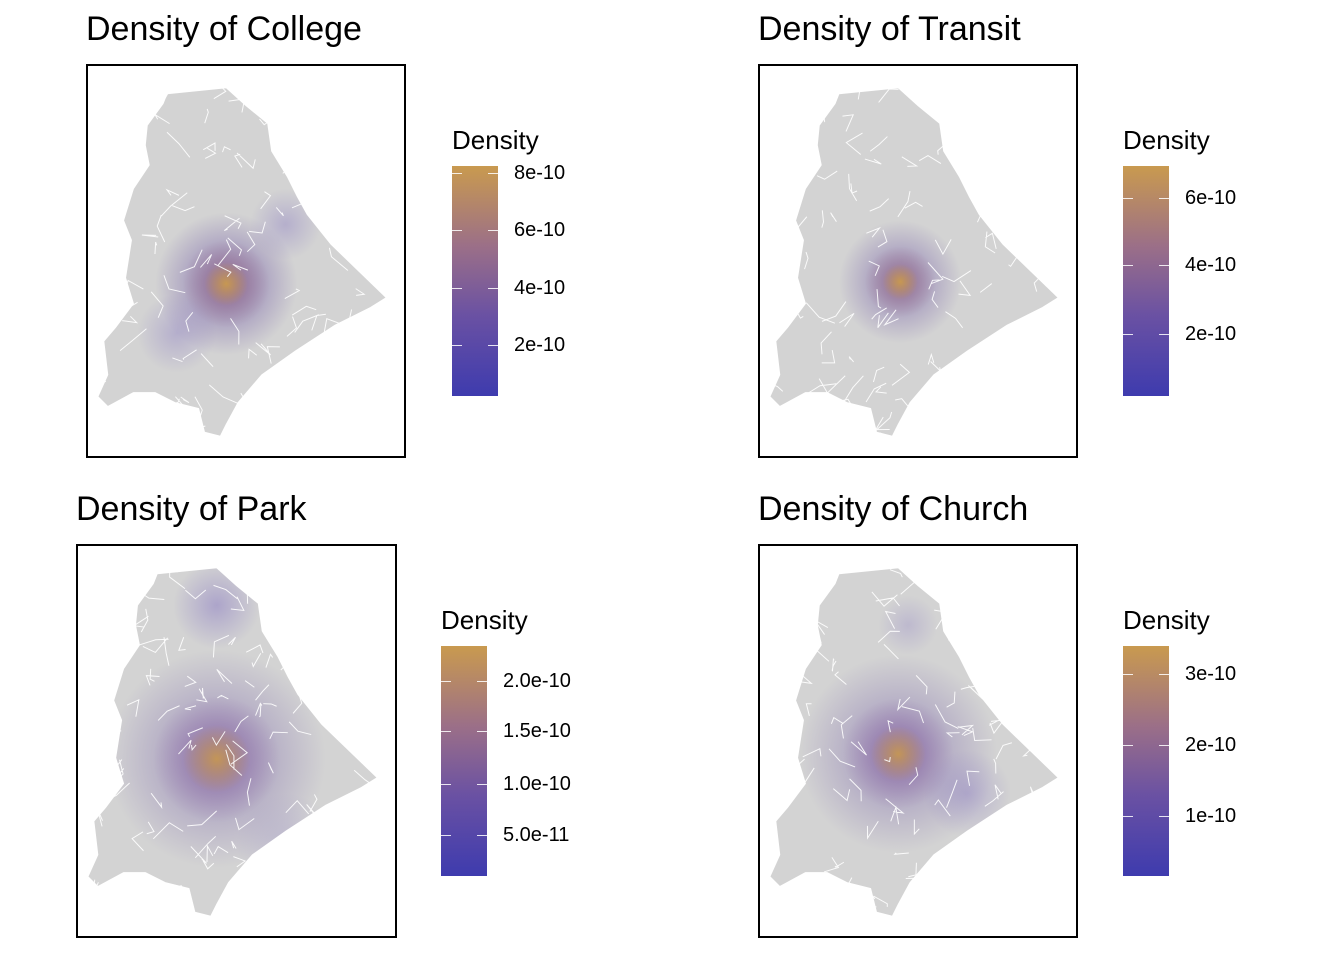 This screenshot has height=960, width=1344. Describe the element at coordinates (191, 509) in the screenshot. I see `panel-title: Density of Park` at that location.